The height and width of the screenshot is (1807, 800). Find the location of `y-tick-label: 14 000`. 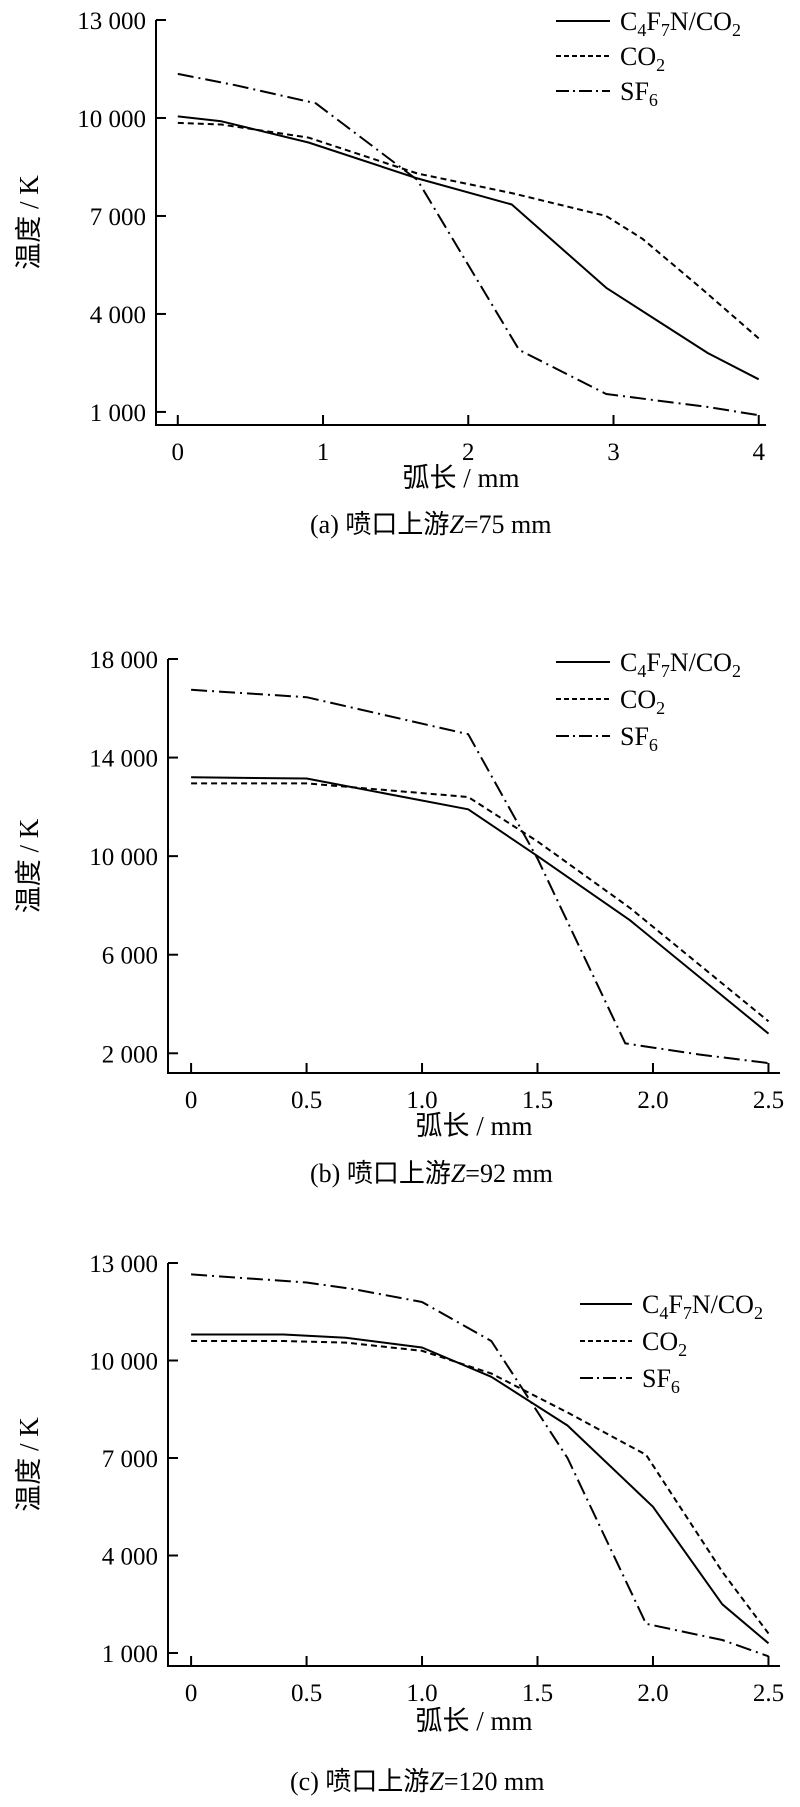

y-tick-label: 14 000 is located at coordinates (123, 759).